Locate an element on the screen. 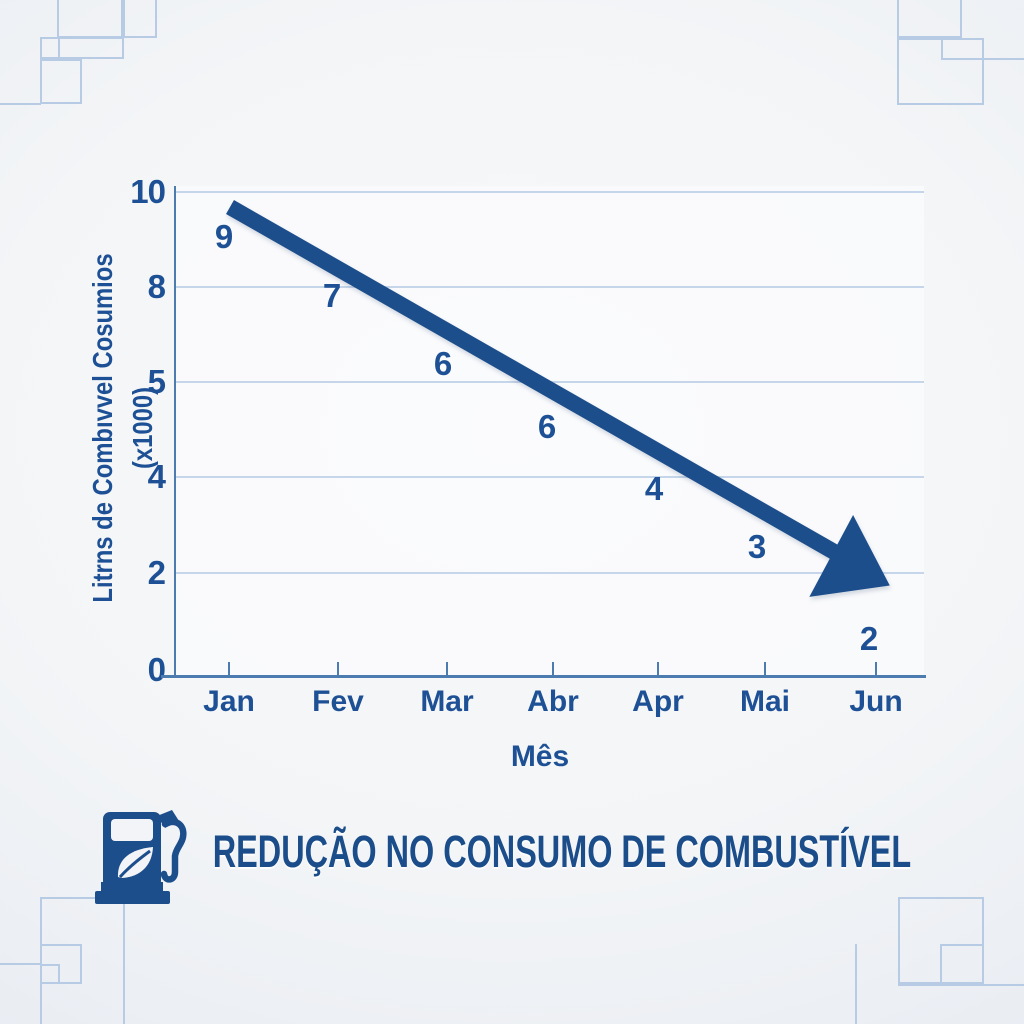 This screenshot has width=1024, height=1024. y-tick-label: 5 is located at coordinates (156, 381).